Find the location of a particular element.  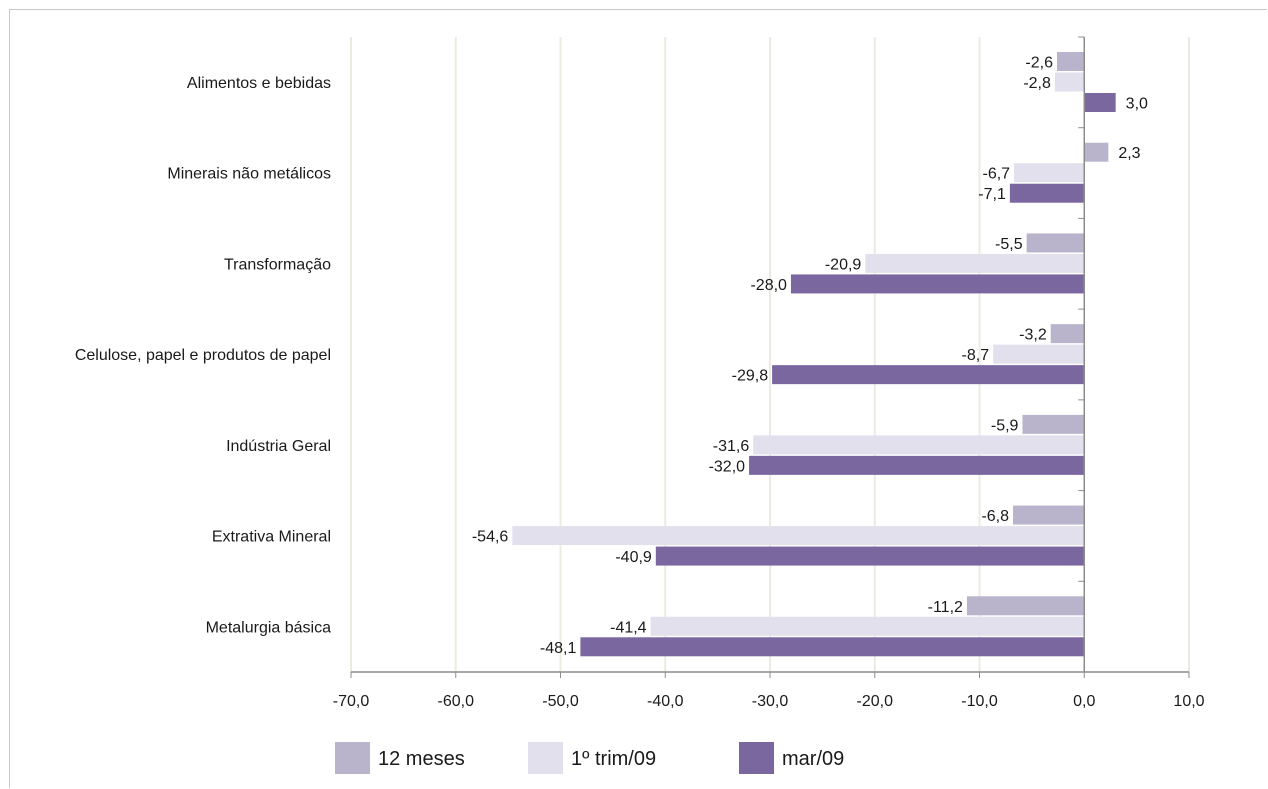

data-label: -8,7 is located at coordinates (976, 355).